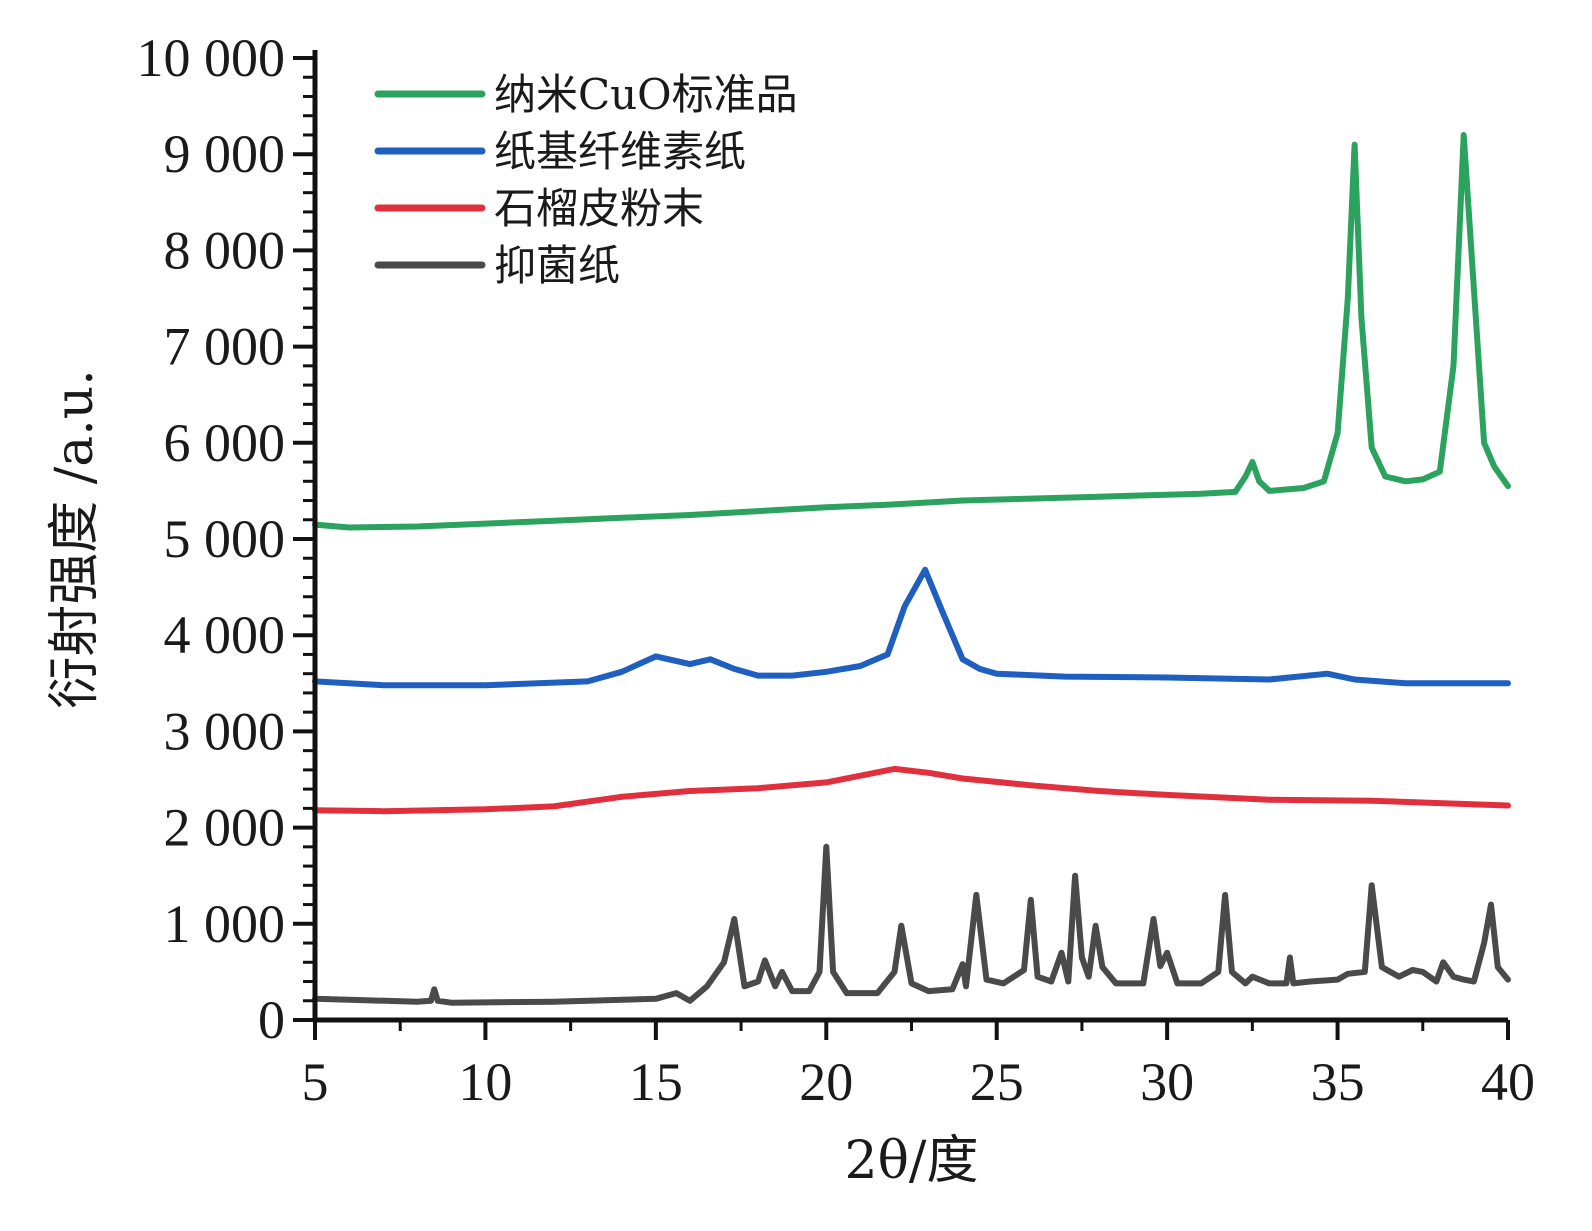 The image size is (1592, 1231). Describe the element at coordinates (826, 1082) in the screenshot. I see `x-tick-label: 20` at that location.